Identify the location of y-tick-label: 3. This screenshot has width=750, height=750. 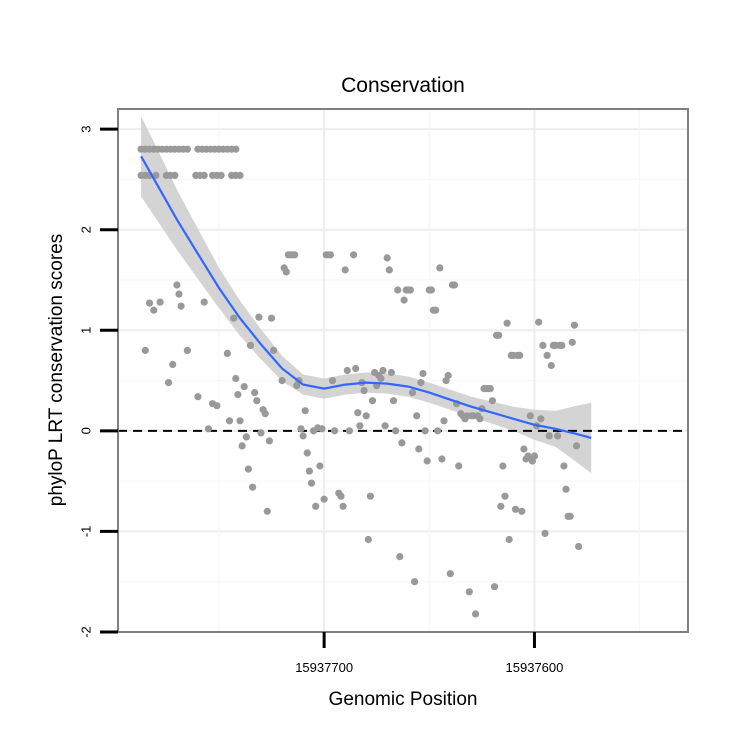
(86, 128).